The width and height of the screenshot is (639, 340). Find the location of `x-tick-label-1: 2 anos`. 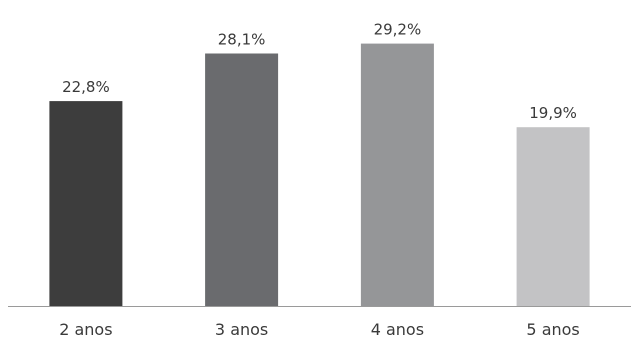

x-tick-label-1: 2 anos is located at coordinates (85, 329).